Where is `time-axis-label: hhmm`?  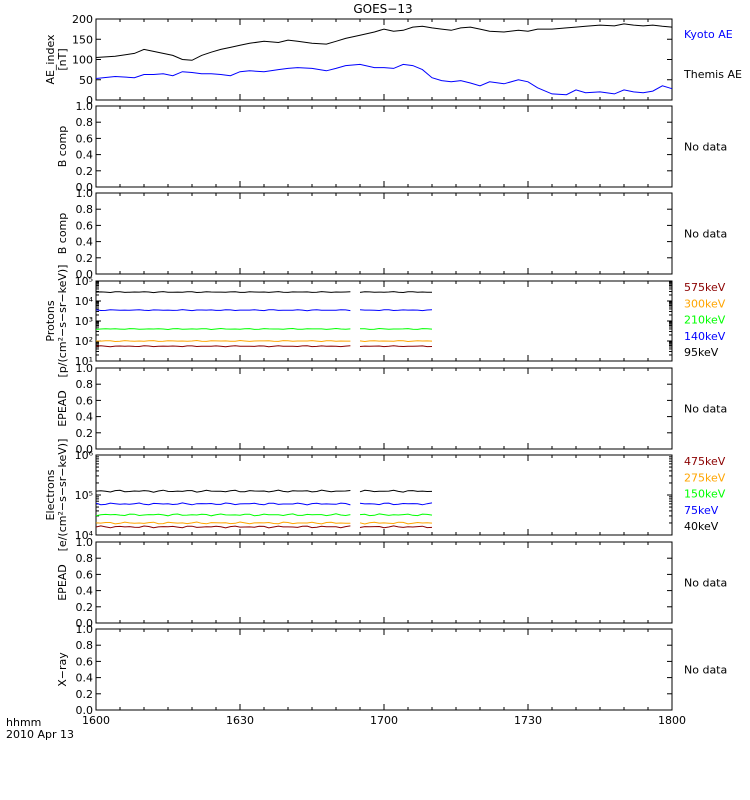
time-axis-label: hhmm is located at coordinates (23, 722).